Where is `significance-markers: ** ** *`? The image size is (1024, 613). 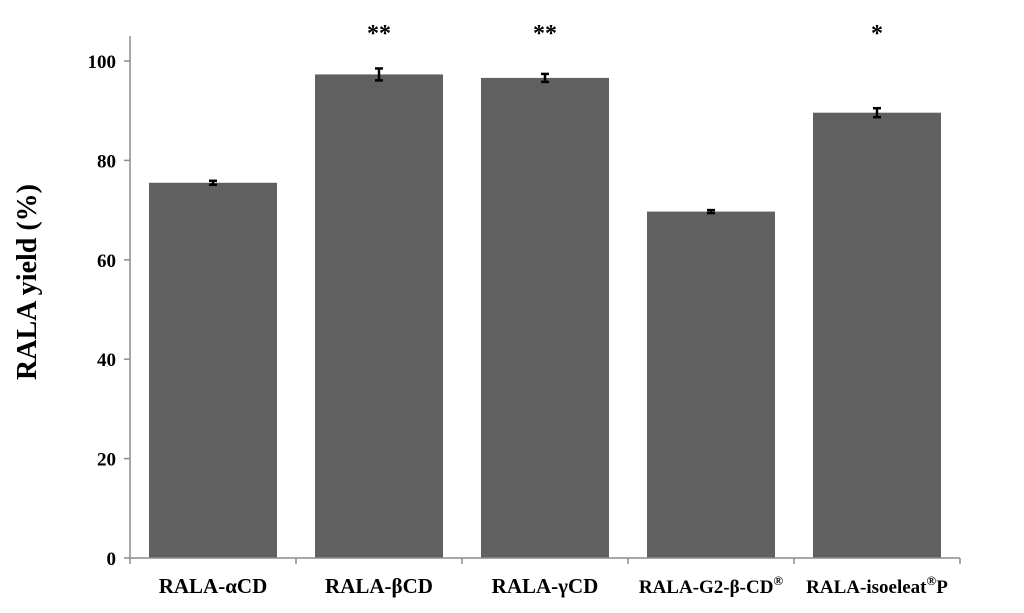 significance-markers: ** ** * is located at coordinates (625, 34).